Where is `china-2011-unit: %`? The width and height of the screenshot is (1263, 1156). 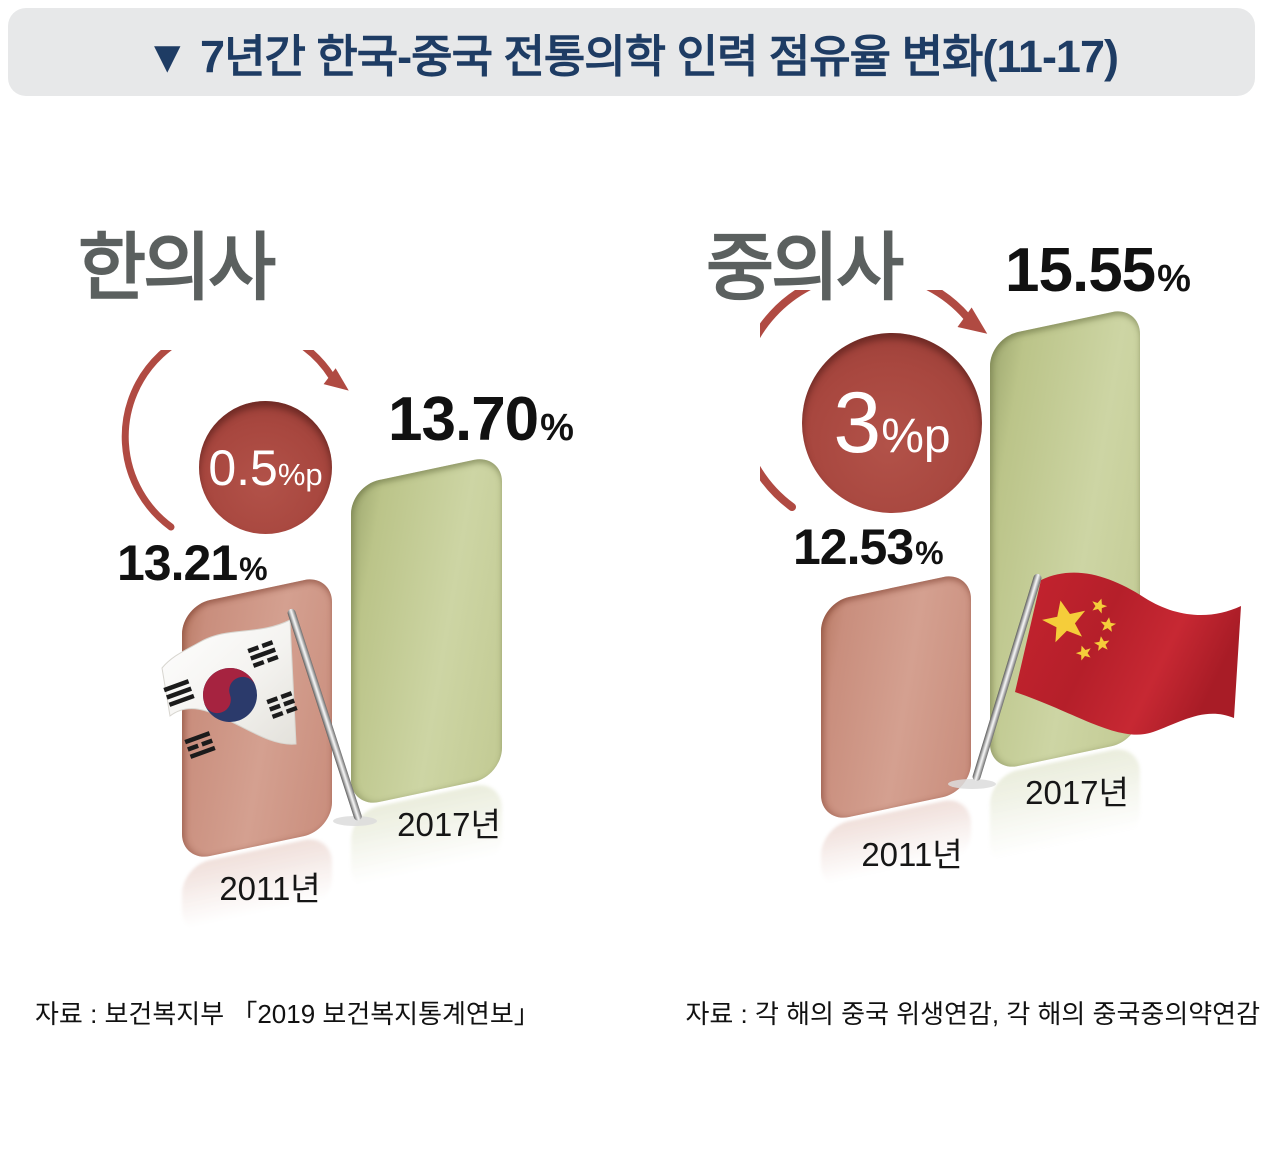
china-2011-unit: % is located at coordinates (929, 553).